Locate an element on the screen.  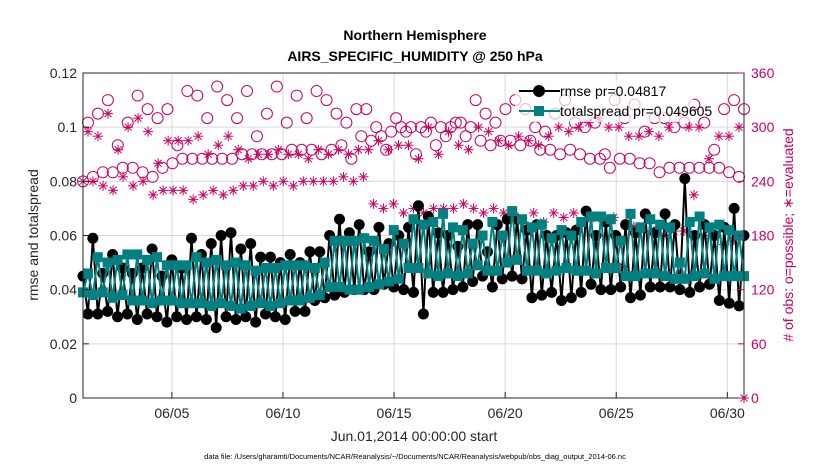
y-tick-label-right: 120 is located at coordinates (763, 290).